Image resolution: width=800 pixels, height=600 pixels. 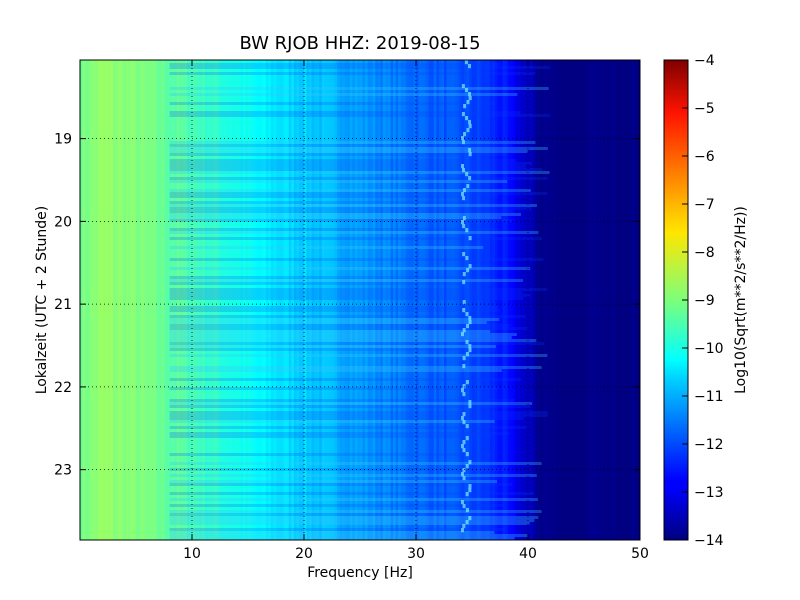 What do you see at coordinates (704, 301) in the screenshot?
I see `colorbar-tick-label: −9` at bounding box center [704, 301].